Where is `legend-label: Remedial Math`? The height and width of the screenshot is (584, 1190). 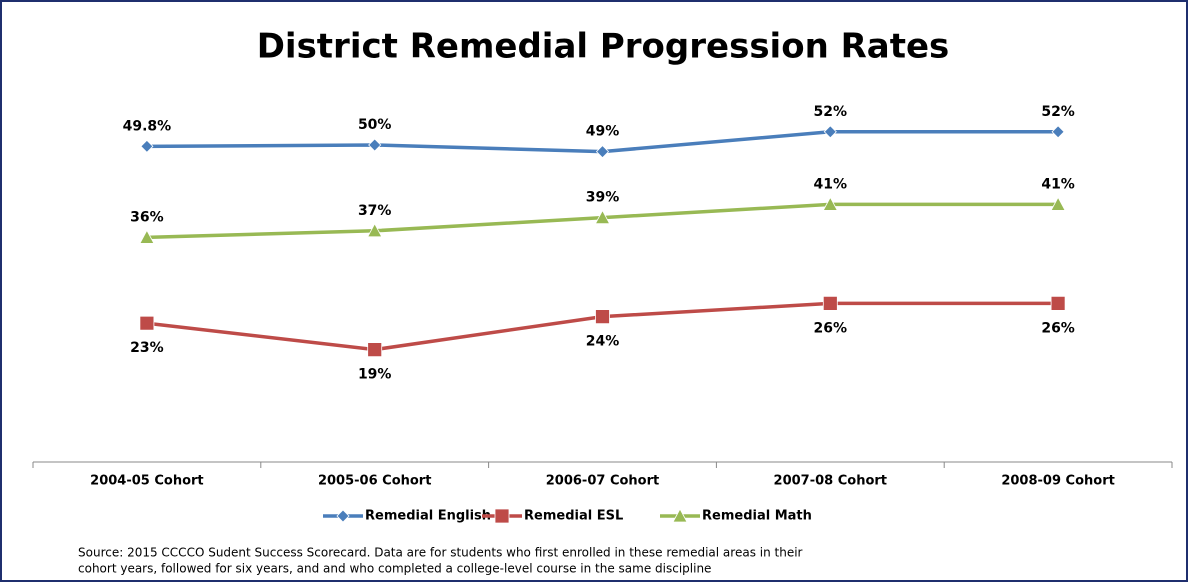
legend-label: Remedial Math is located at coordinates (757, 516).